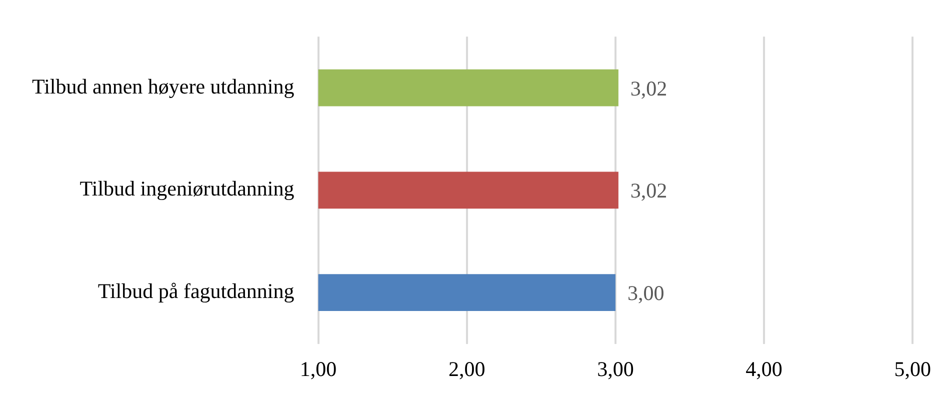  Describe the element at coordinates (615, 368) in the screenshot. I see `x-tick-label: 3,00` at that location.